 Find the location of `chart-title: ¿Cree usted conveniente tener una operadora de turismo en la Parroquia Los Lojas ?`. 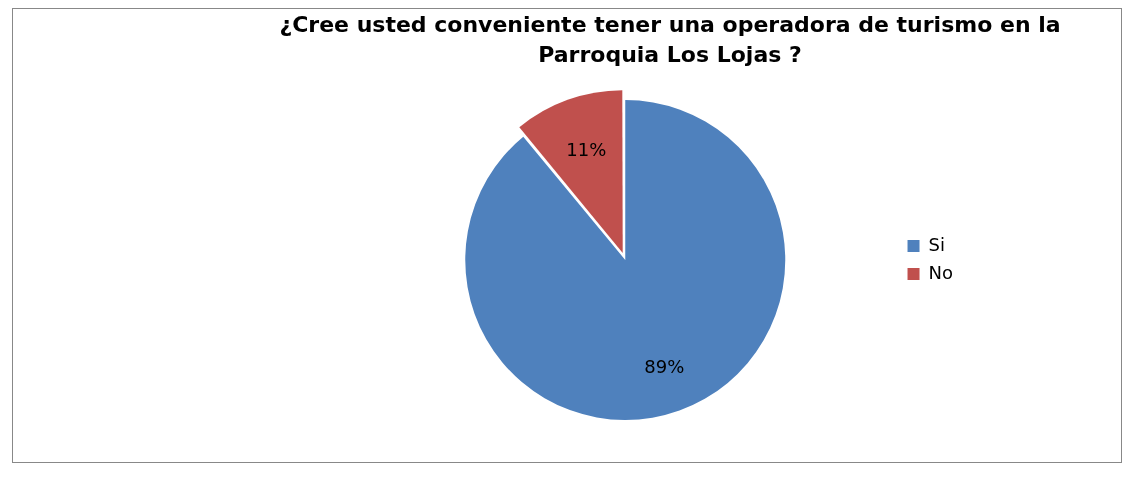

chart-title: ¿Cree usted conveniente tener una operadora de turismo en la Parroquia Los Lojas ? is located at coordinates (670, 40).